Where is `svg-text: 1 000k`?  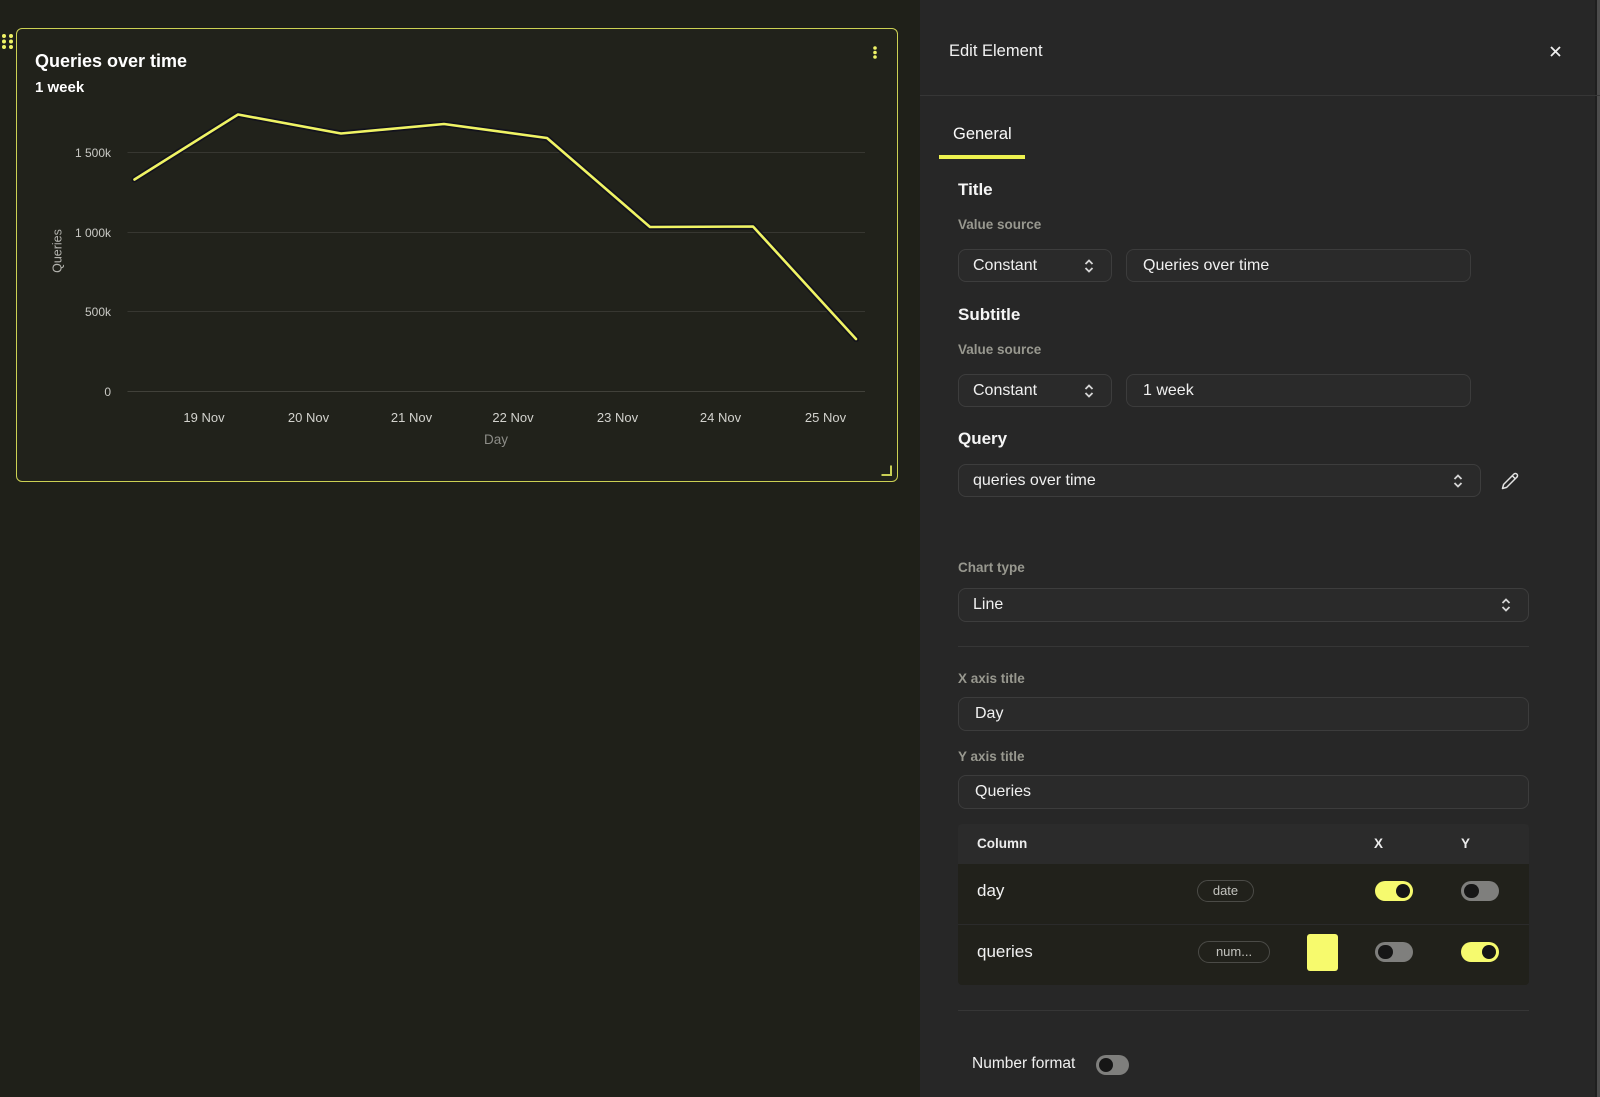
svg-text: 1 000k is located at coordinates (93, 233).